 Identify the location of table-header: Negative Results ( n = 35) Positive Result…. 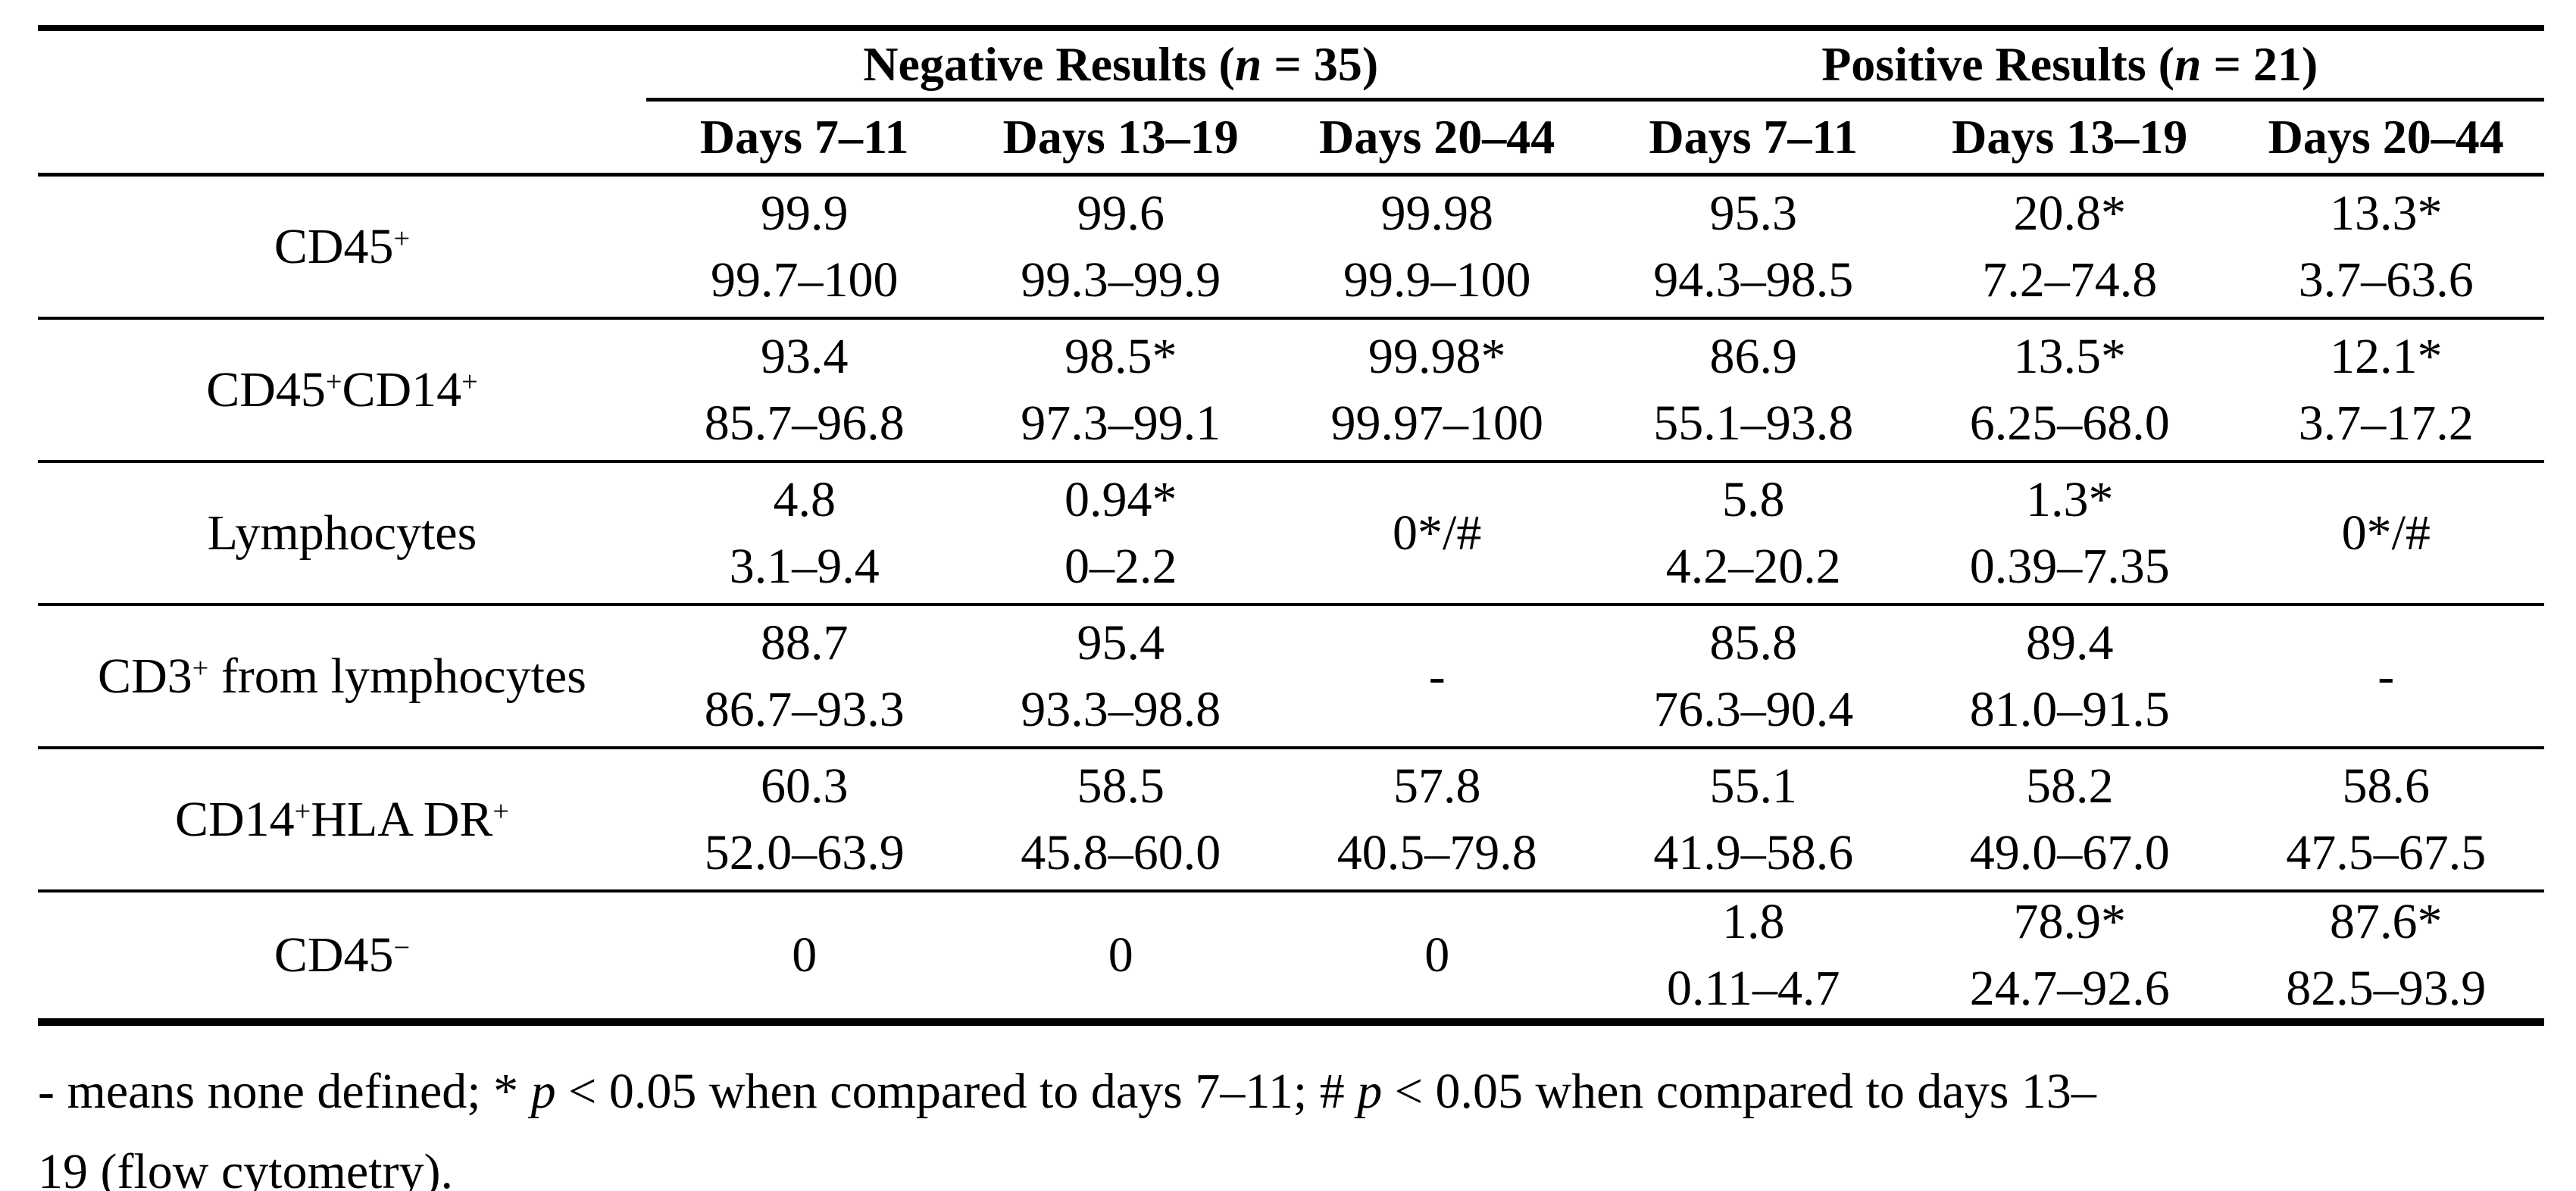
(1291, 103).